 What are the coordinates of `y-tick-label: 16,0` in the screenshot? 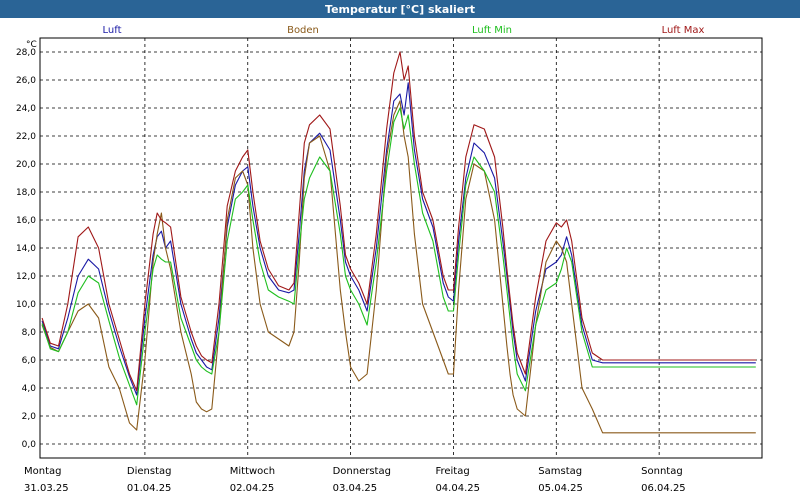 It's located at (26, 221).